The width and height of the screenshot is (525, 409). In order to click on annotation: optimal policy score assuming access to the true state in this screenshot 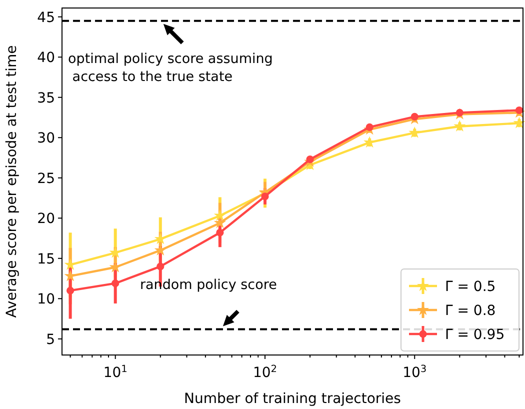, I will do `click(170, 67)`.